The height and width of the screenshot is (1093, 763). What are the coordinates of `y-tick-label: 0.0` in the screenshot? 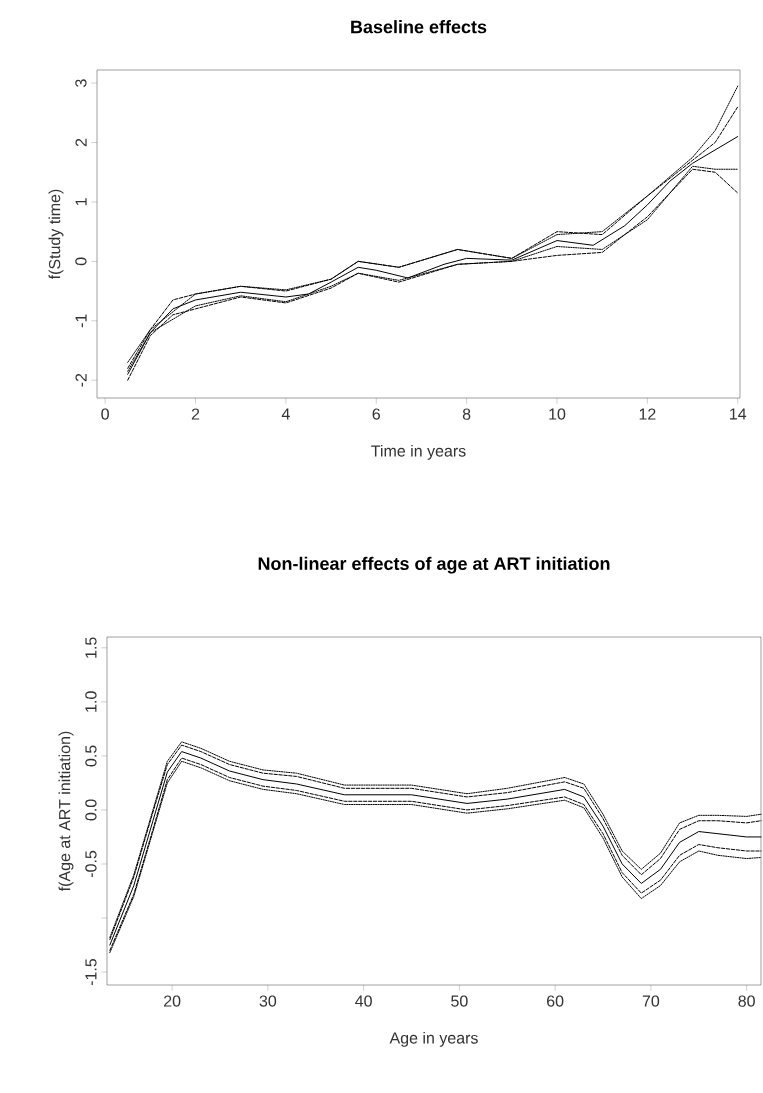 It's located at (91, 810).